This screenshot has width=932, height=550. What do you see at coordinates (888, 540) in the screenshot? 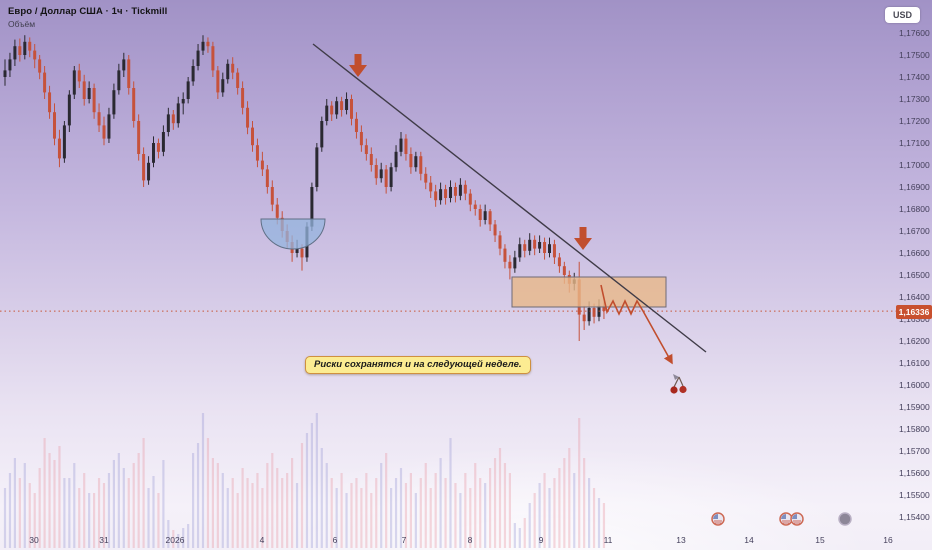
I see `time-tick-label: 16` at bounding box center [888, 540].